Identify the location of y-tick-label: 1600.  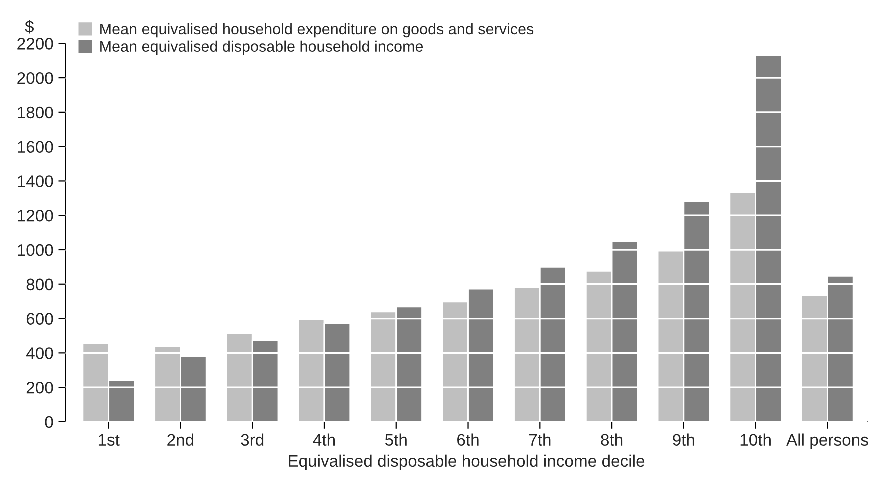
(36, 147).